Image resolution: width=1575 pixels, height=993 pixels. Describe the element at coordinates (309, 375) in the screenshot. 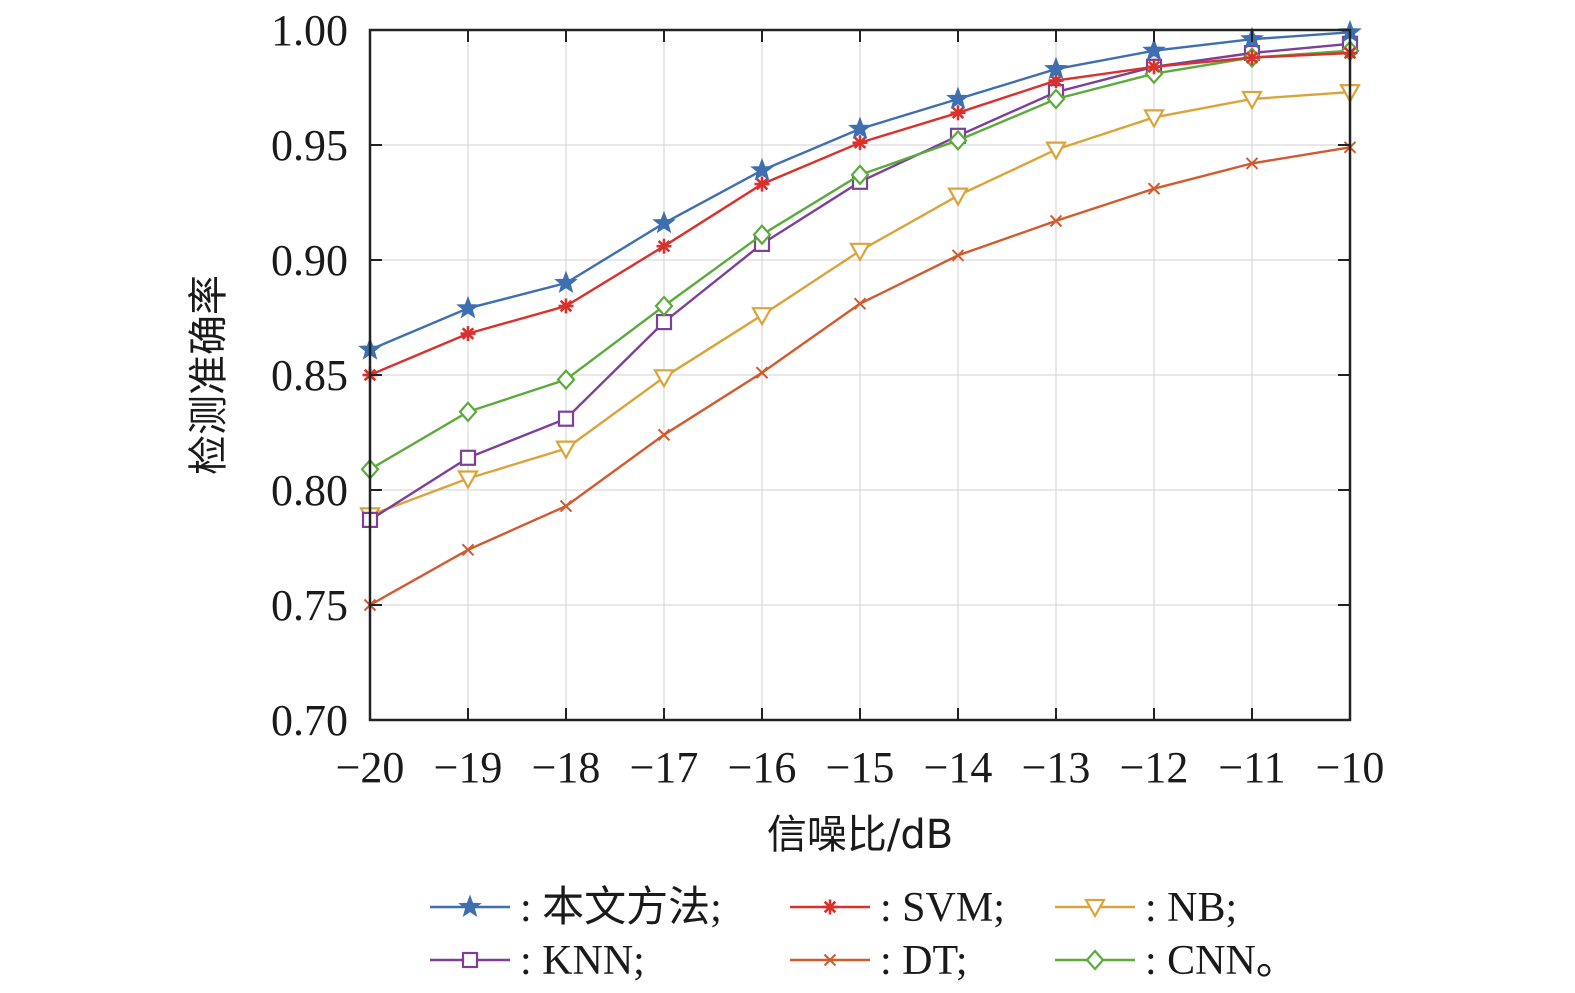

I see `y-tick-label: 0.85` at that location.